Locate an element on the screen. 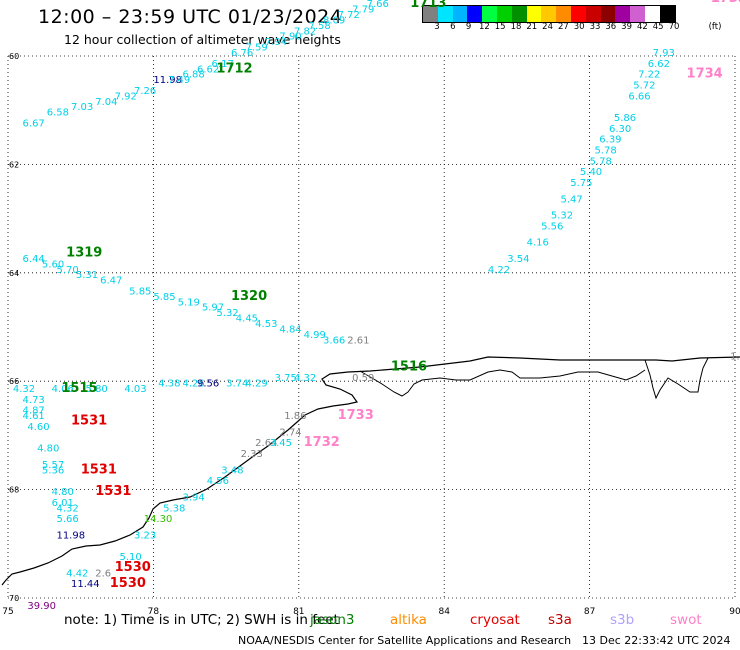 The image size is (740, 650). swh-value: 7.49 is located at coordinates (179, 80).